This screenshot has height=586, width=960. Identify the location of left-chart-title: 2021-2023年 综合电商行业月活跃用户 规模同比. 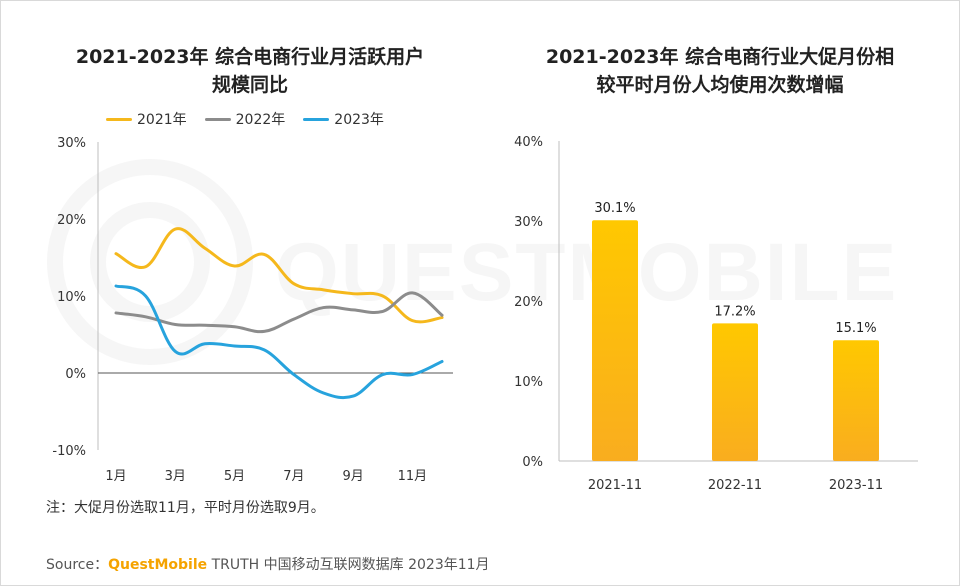
(250, 71).